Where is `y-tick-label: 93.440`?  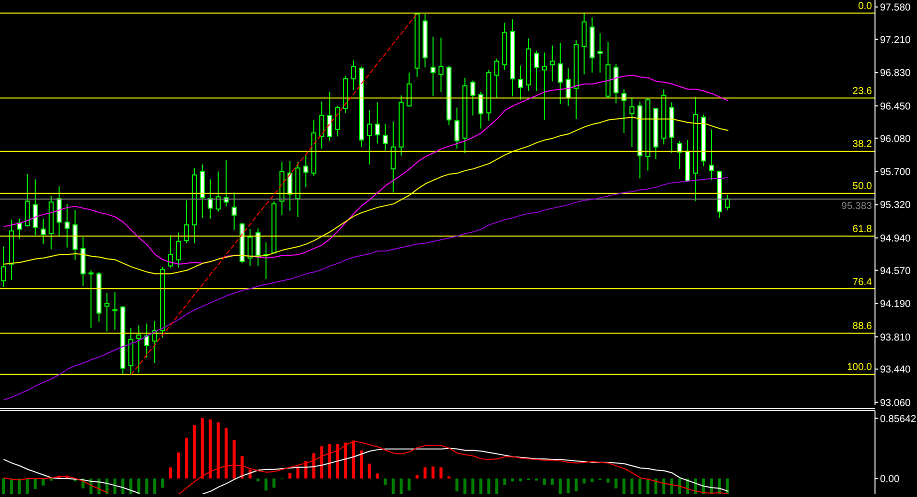 y-tick-label: 93.440 is located at coordinates (896, 370).